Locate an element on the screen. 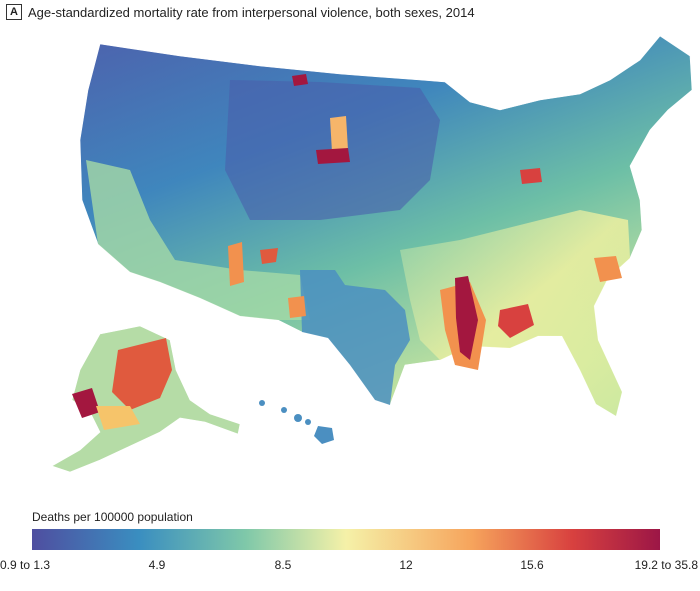 Image resolution: width=700 pixels, height=591 pixels. hawaii-islands is located at coordinates (296, 422).